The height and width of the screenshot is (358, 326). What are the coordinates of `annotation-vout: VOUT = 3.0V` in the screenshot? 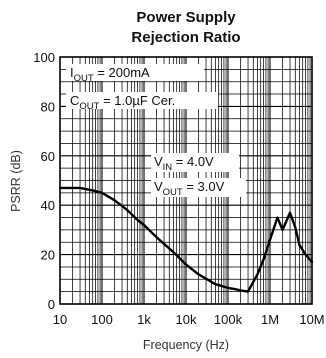 It's located at (198, 188).